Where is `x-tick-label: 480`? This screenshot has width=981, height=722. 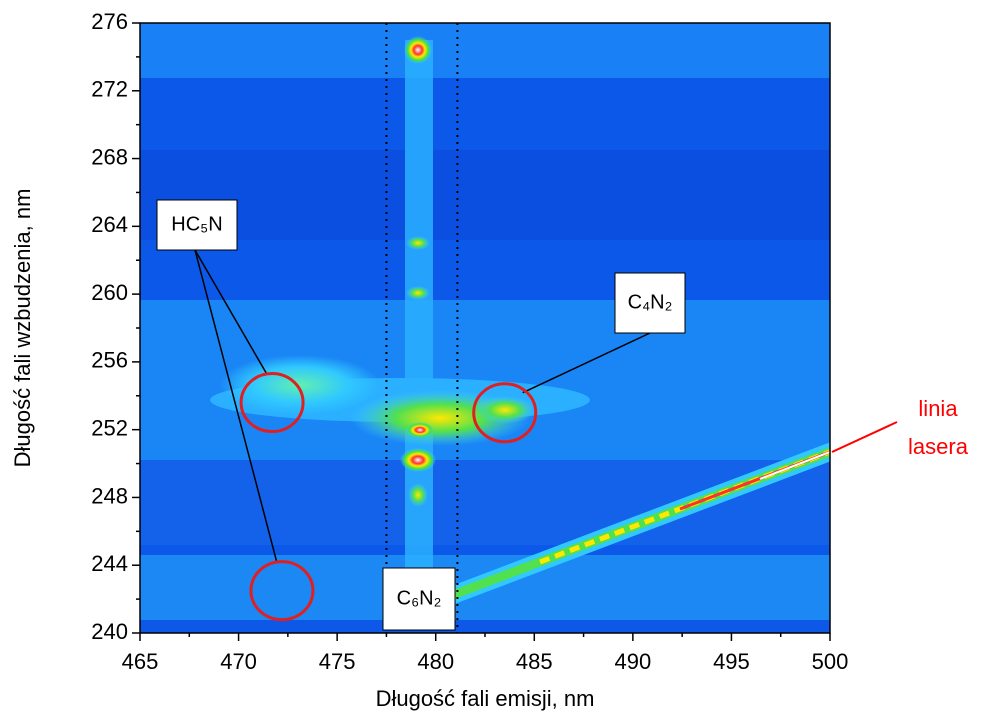 x-tick-label: 480 is located at coordinates (435, 661).